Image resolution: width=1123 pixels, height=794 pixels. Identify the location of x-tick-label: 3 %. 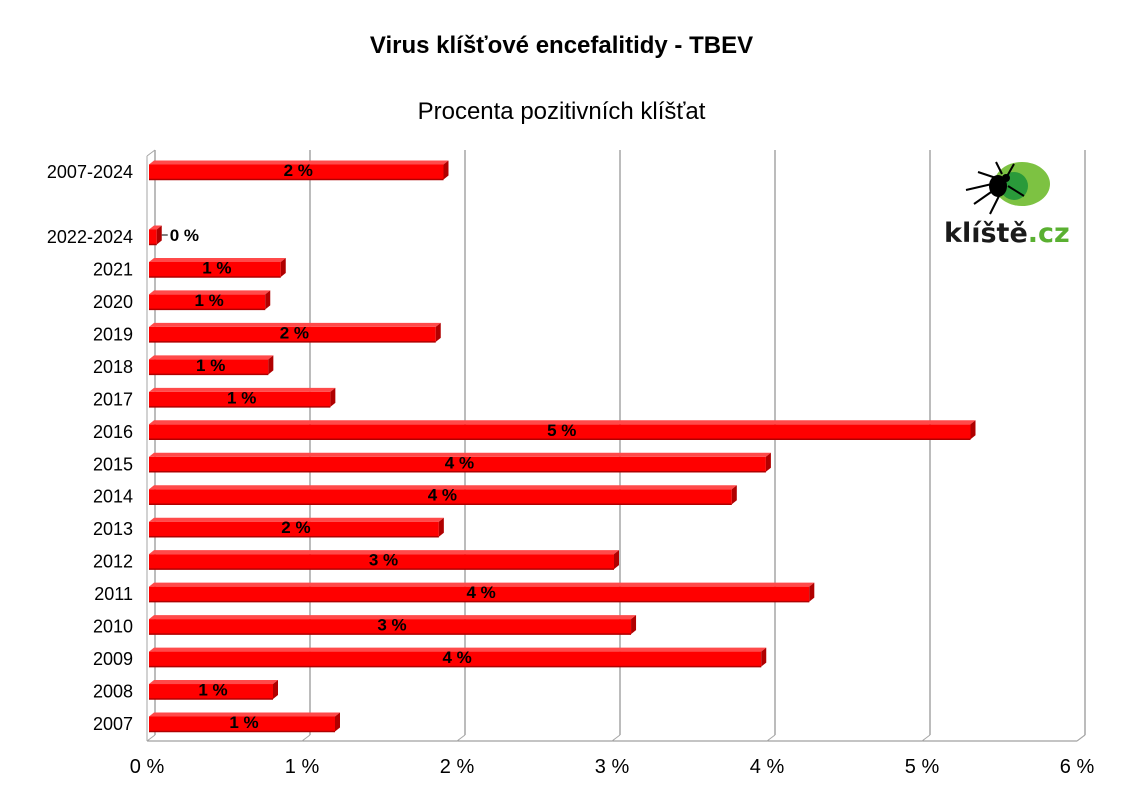
(612, 767).